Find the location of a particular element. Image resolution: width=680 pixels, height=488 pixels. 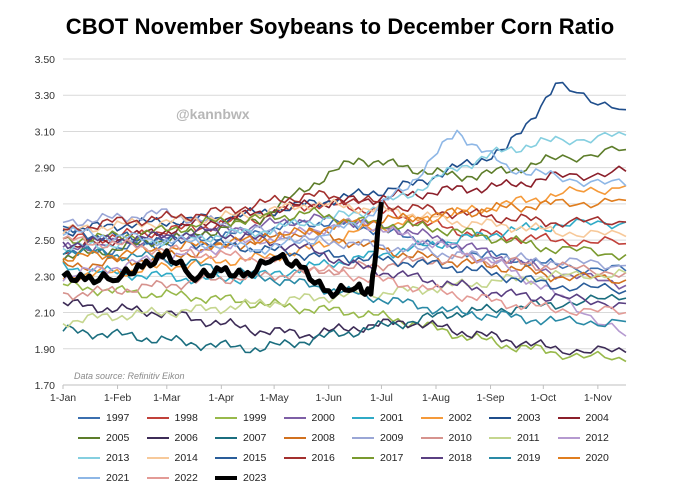

legend-label: 2003 is located at coordinates (529, 418).